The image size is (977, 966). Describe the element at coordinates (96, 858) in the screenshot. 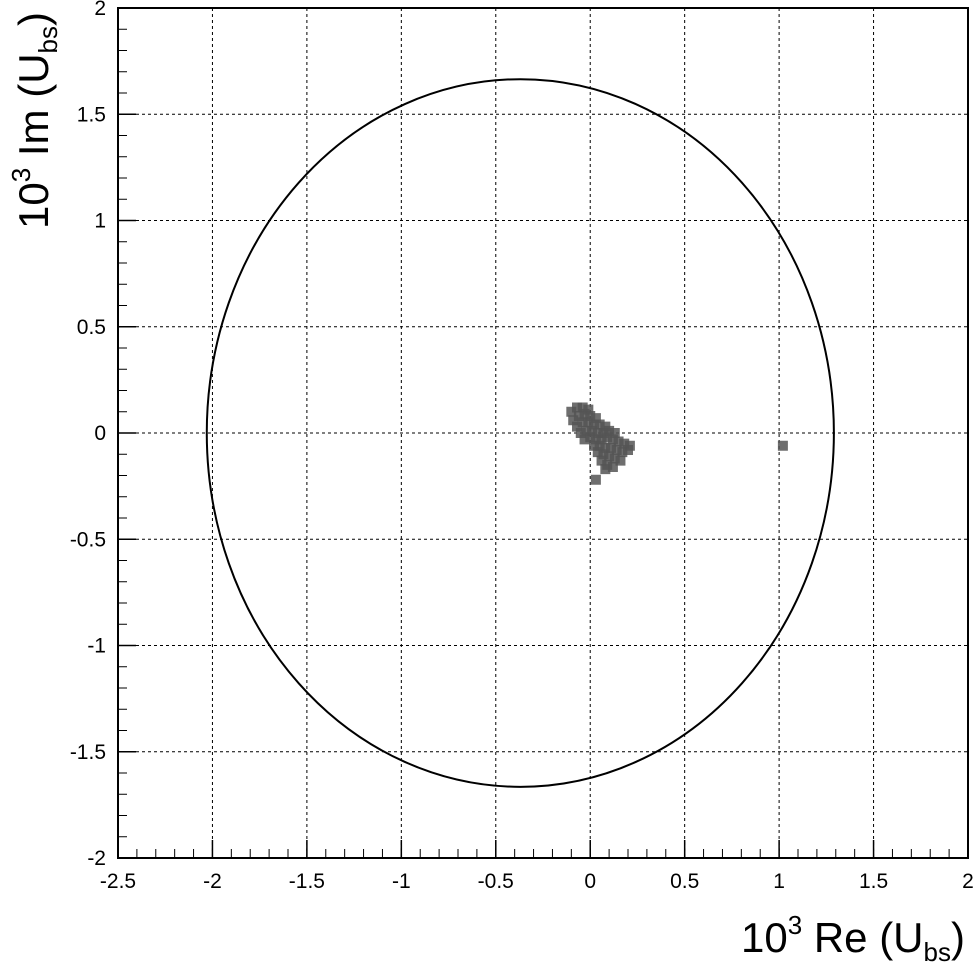

I see `y-tick-label: -2` at that location.